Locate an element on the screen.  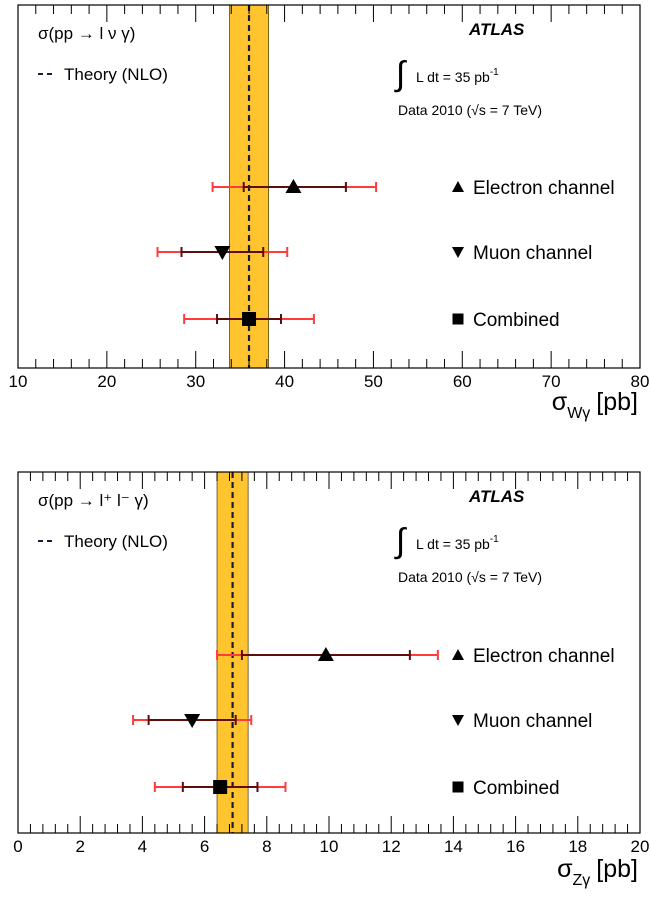
x-tick-label: 80 is located at coordinates (640, 381).